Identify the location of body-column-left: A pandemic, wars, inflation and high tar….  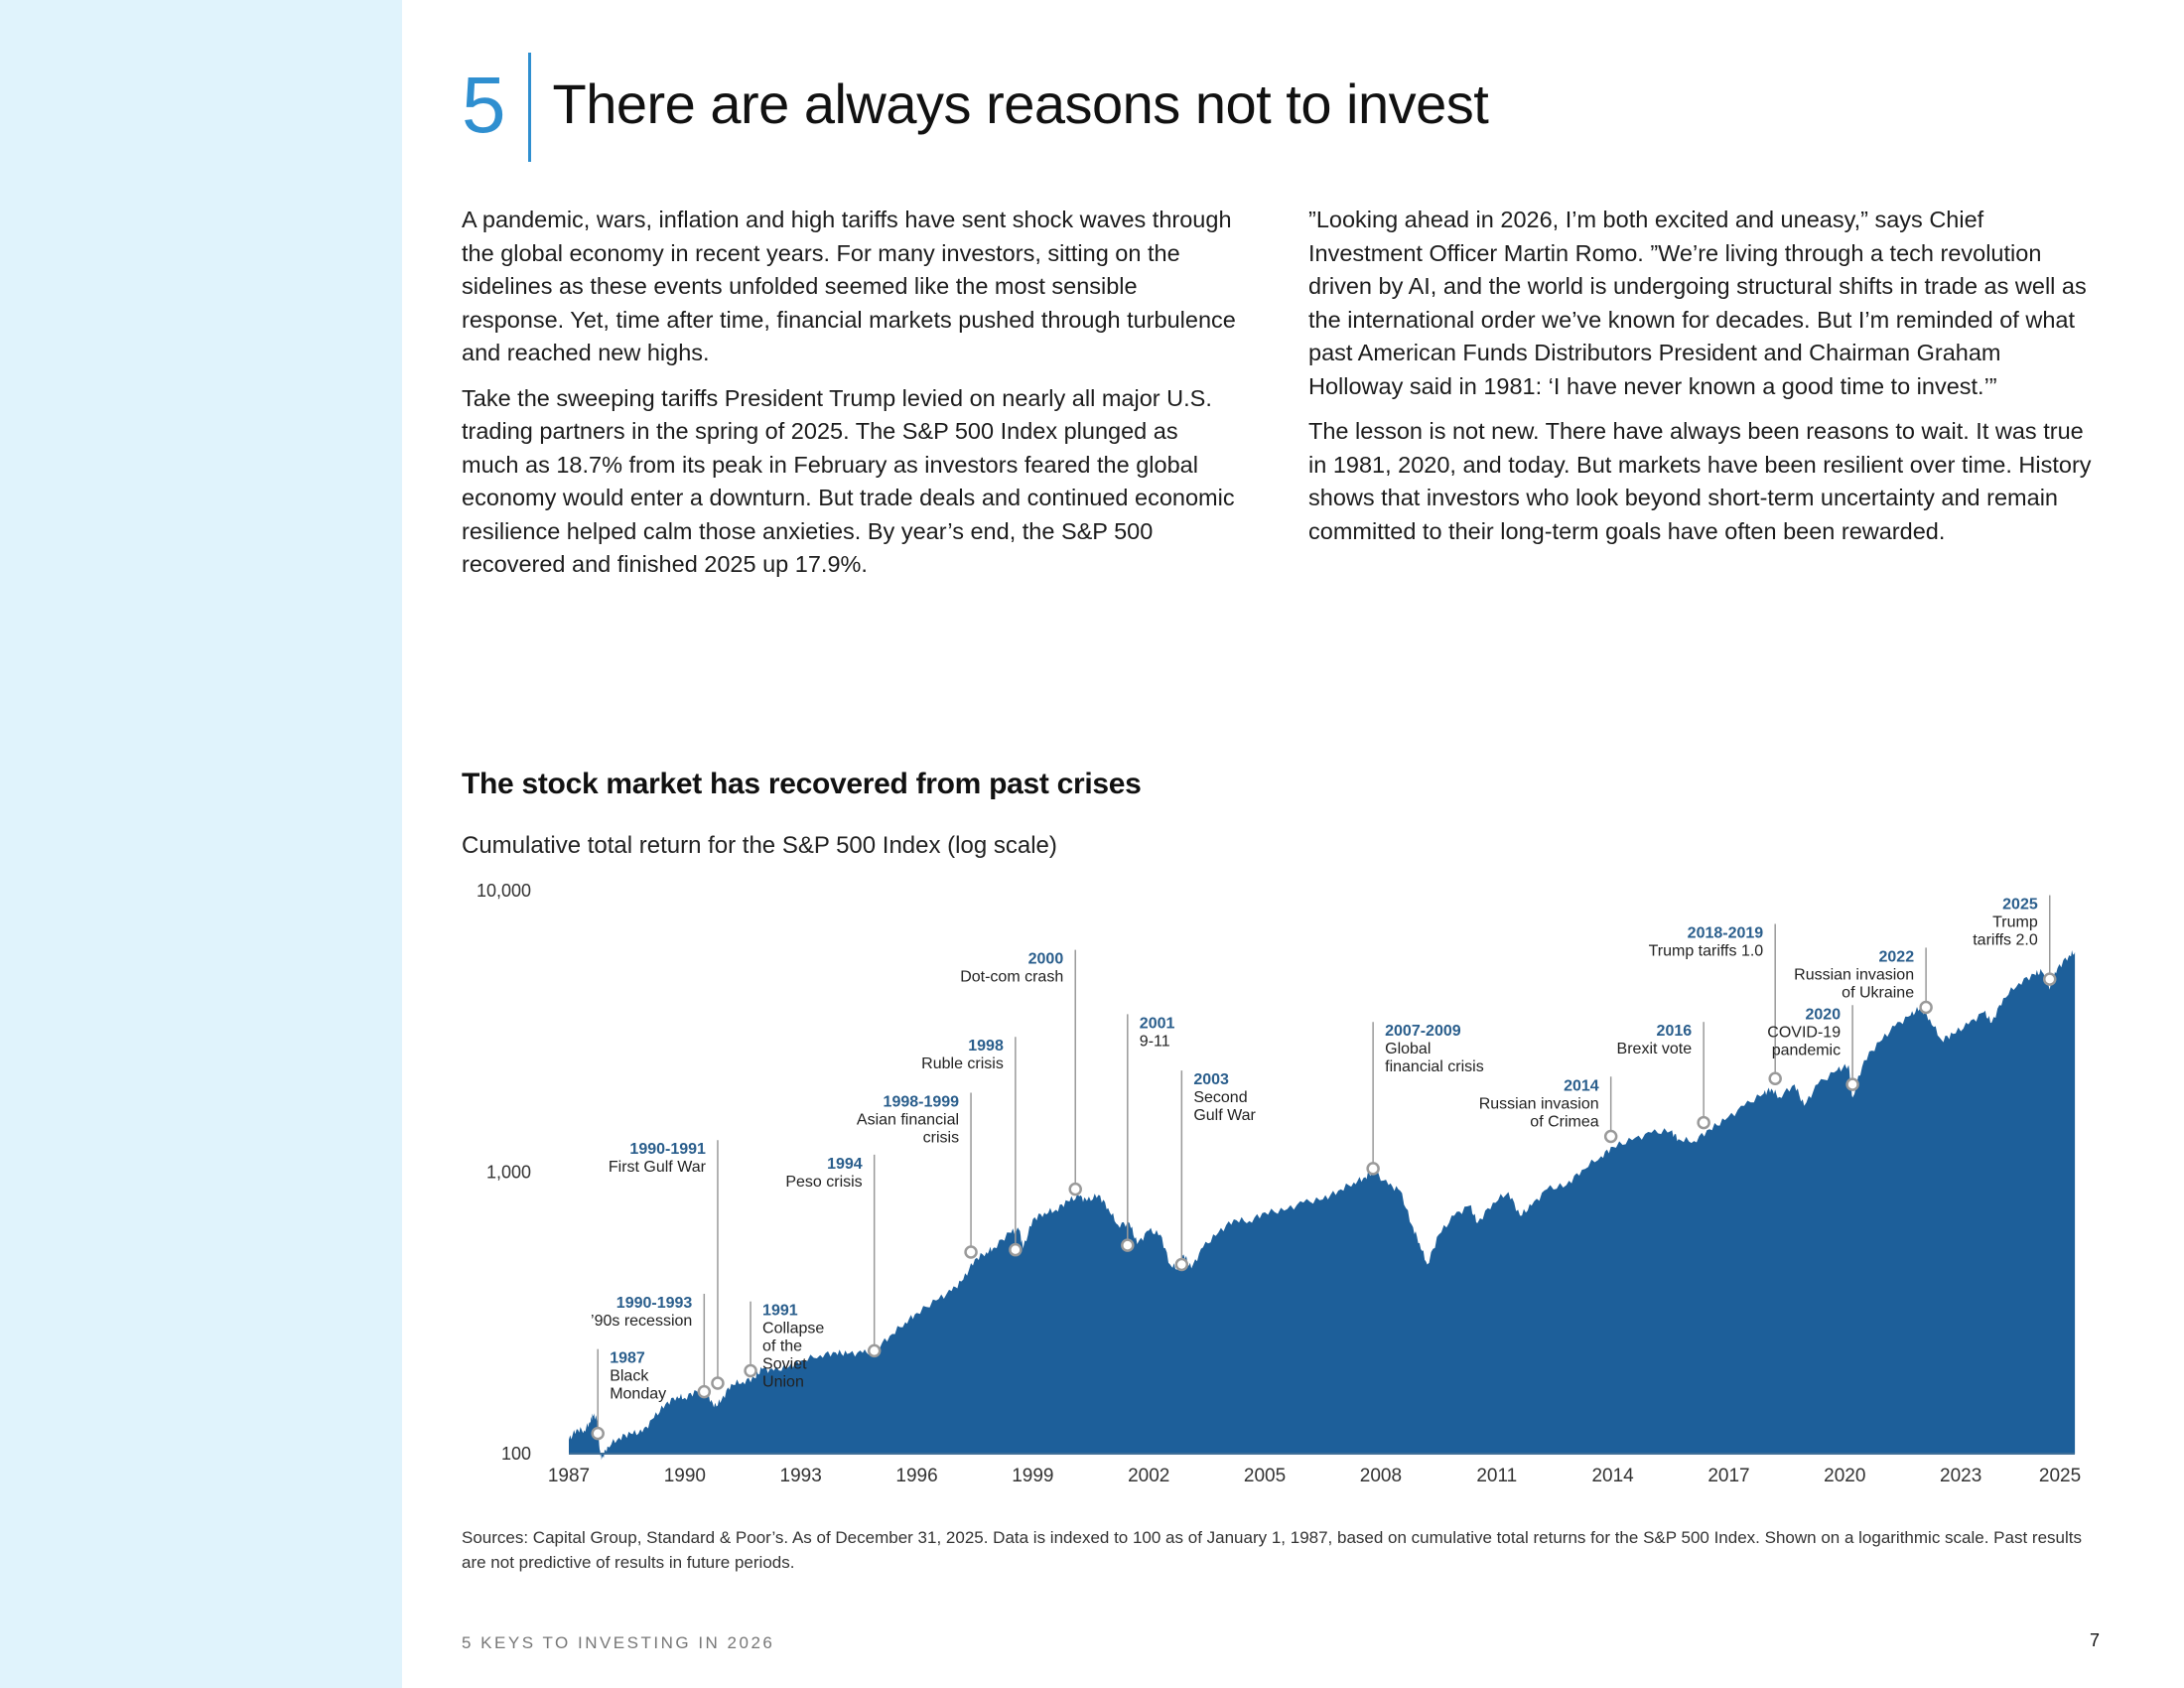
(849, 399).